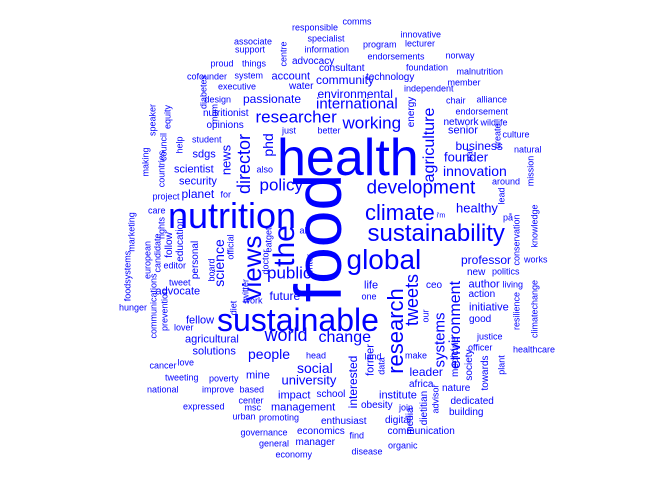 The image size is (672, 480). What do you see at coordinates (268, 240) in the screenshot?
I see `cloud-word: eatget` at bounding box center [268, 240].